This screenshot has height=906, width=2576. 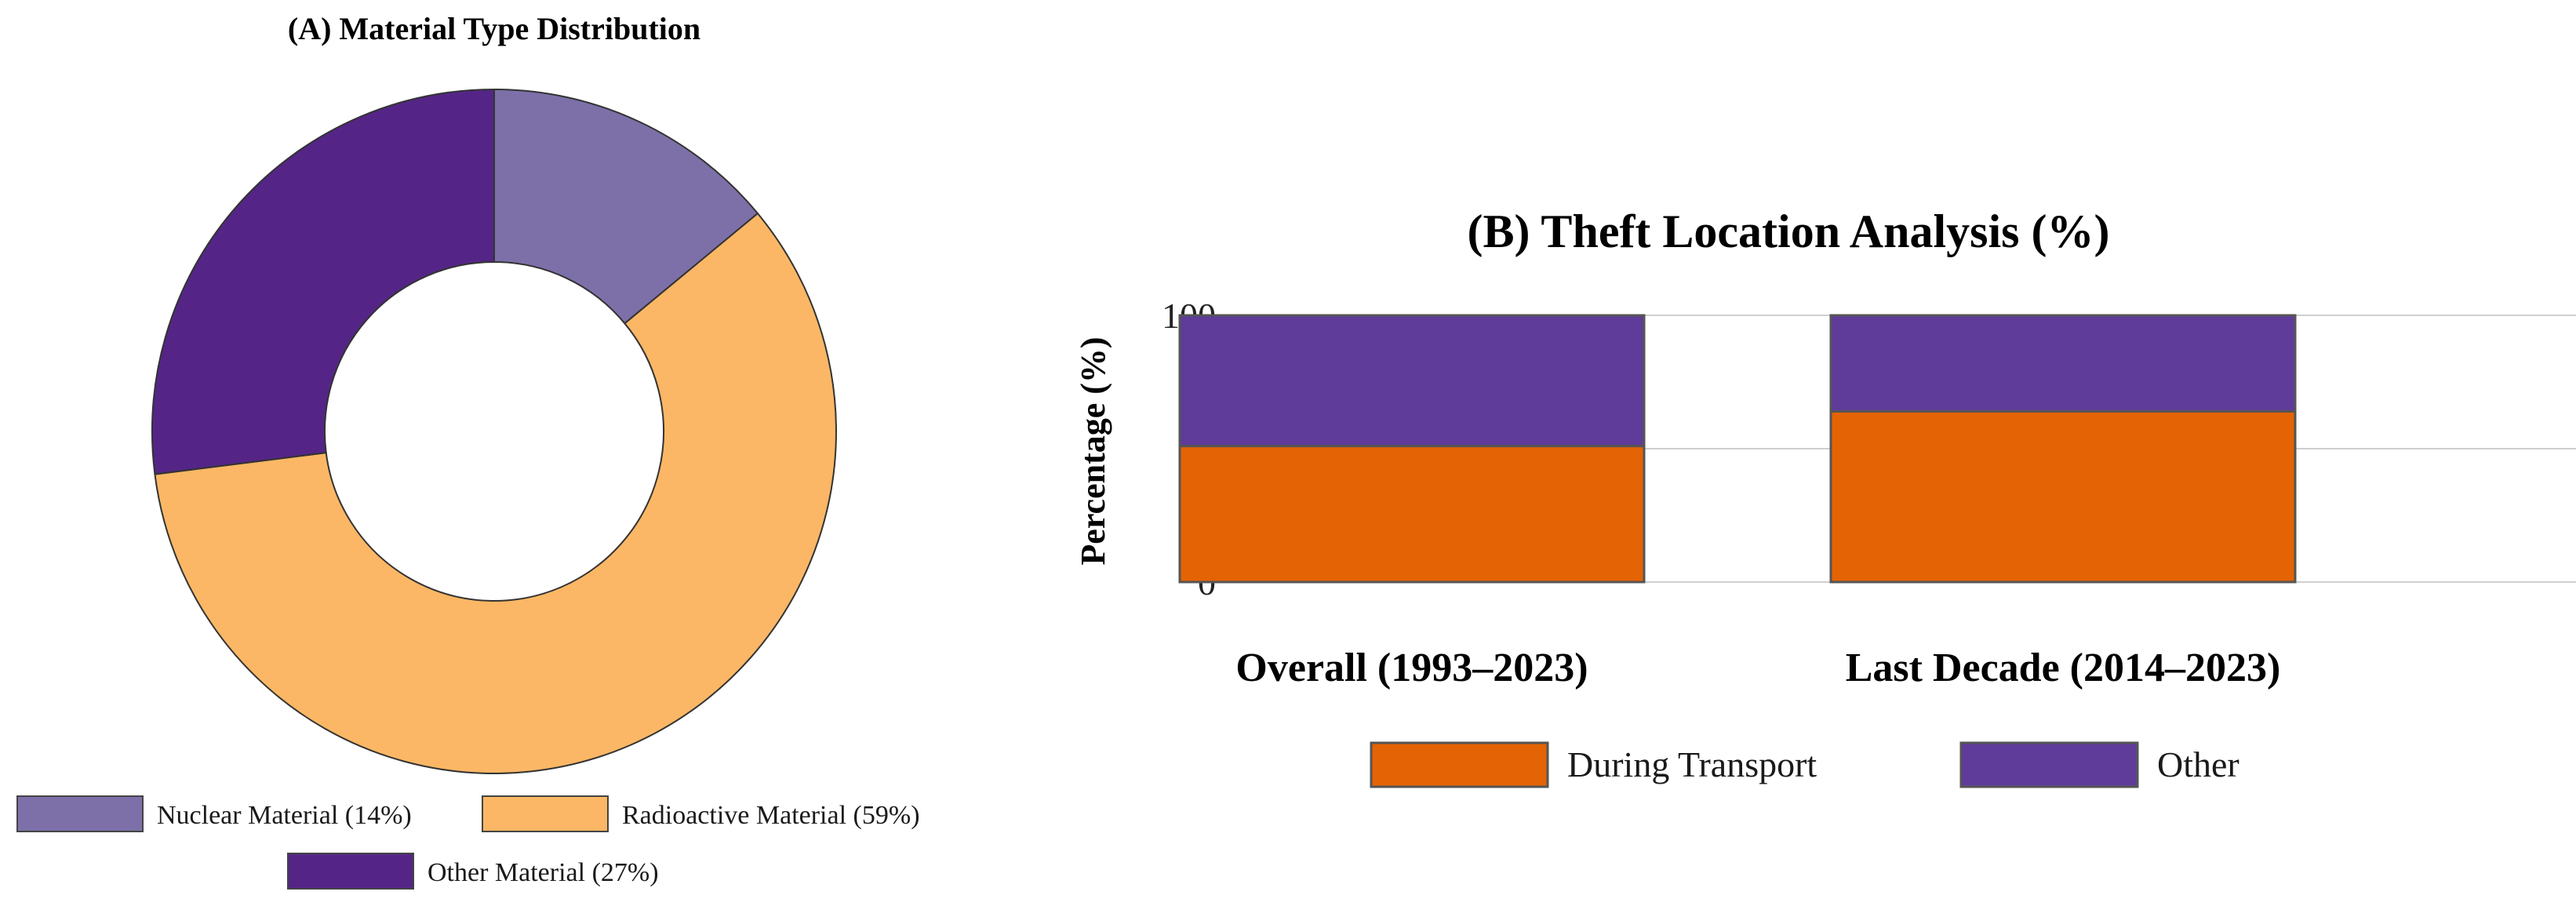 I want to click on donut-chart-title: (A) Material Type Distribution, so click(x=494, y=28).